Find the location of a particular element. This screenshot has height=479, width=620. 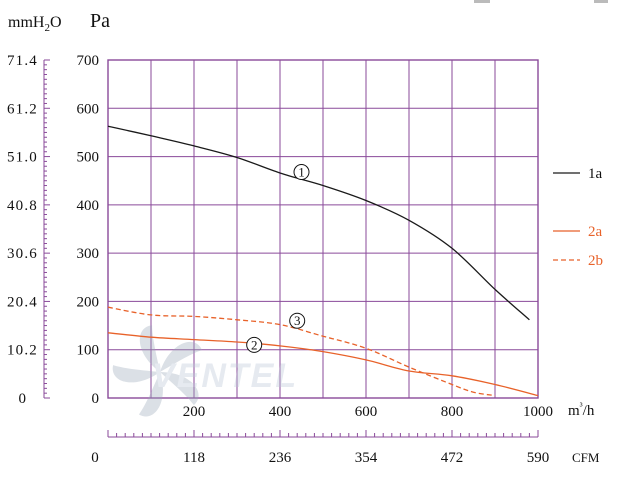

pressure-unit: Pa is located at coordinates (100, 21).